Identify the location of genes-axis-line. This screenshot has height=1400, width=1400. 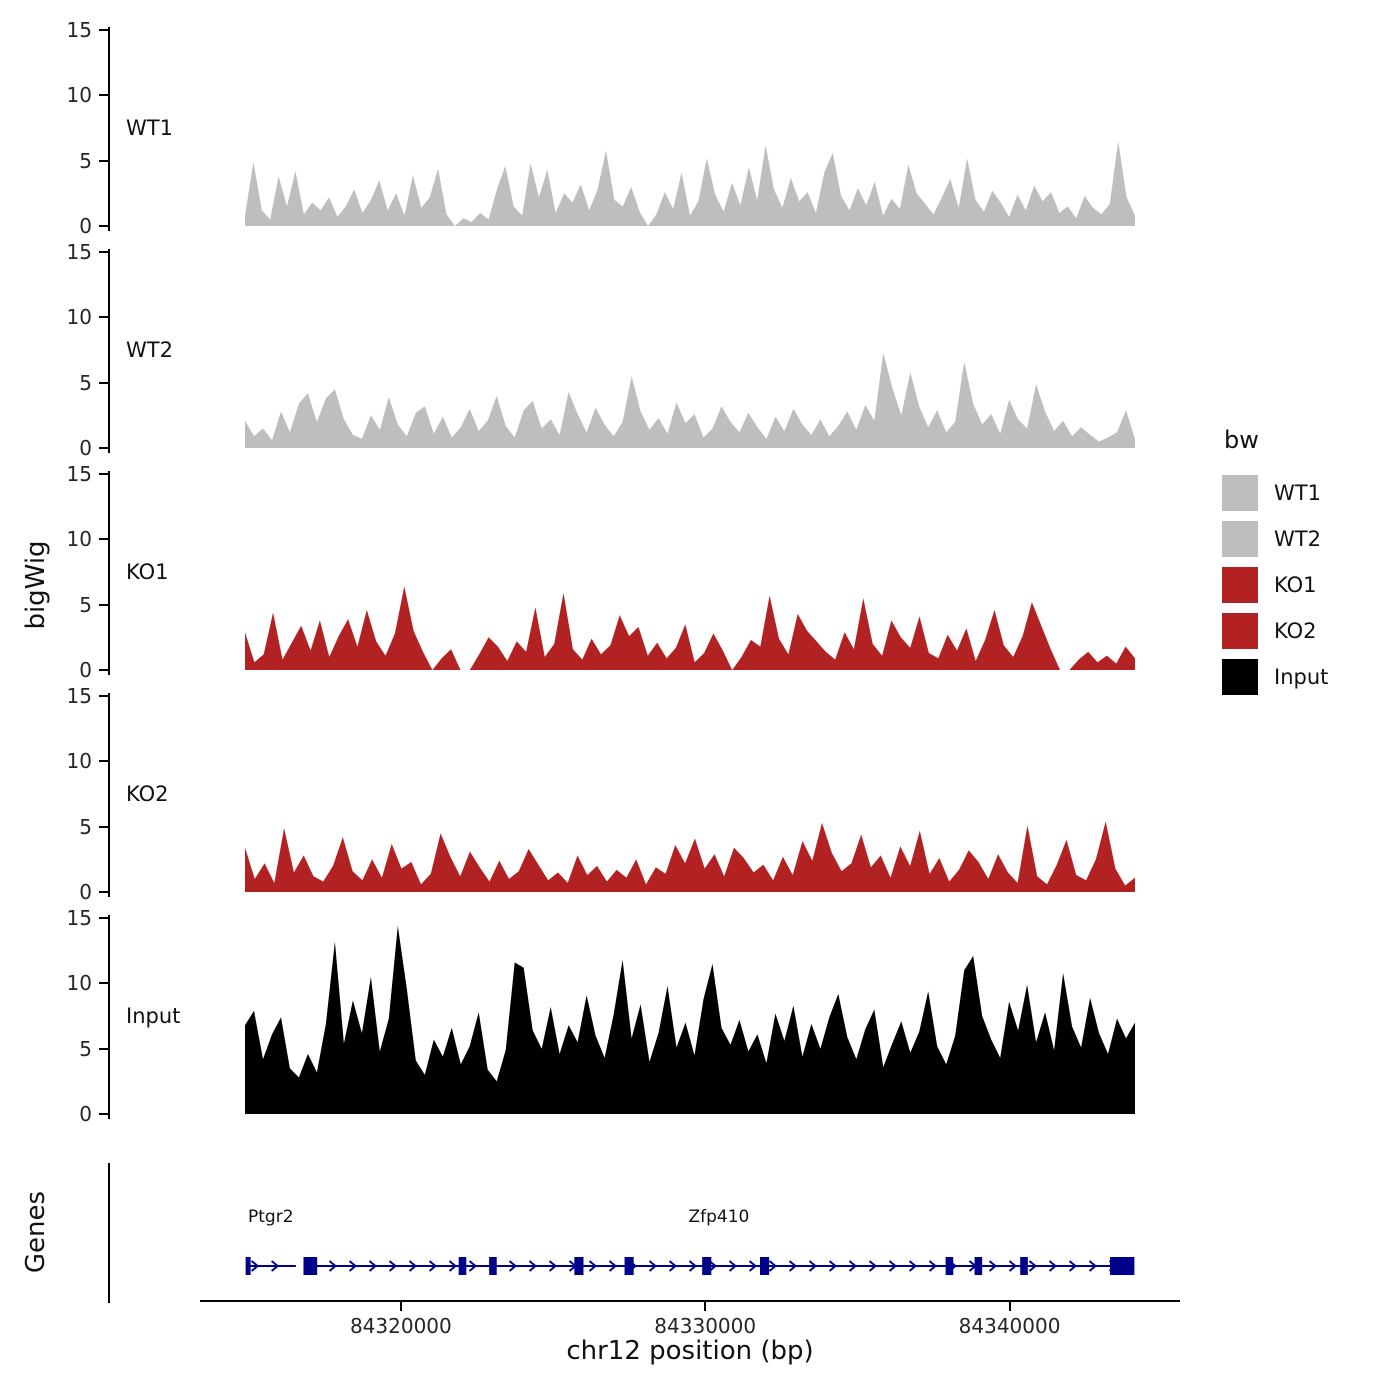
(109, 1233).